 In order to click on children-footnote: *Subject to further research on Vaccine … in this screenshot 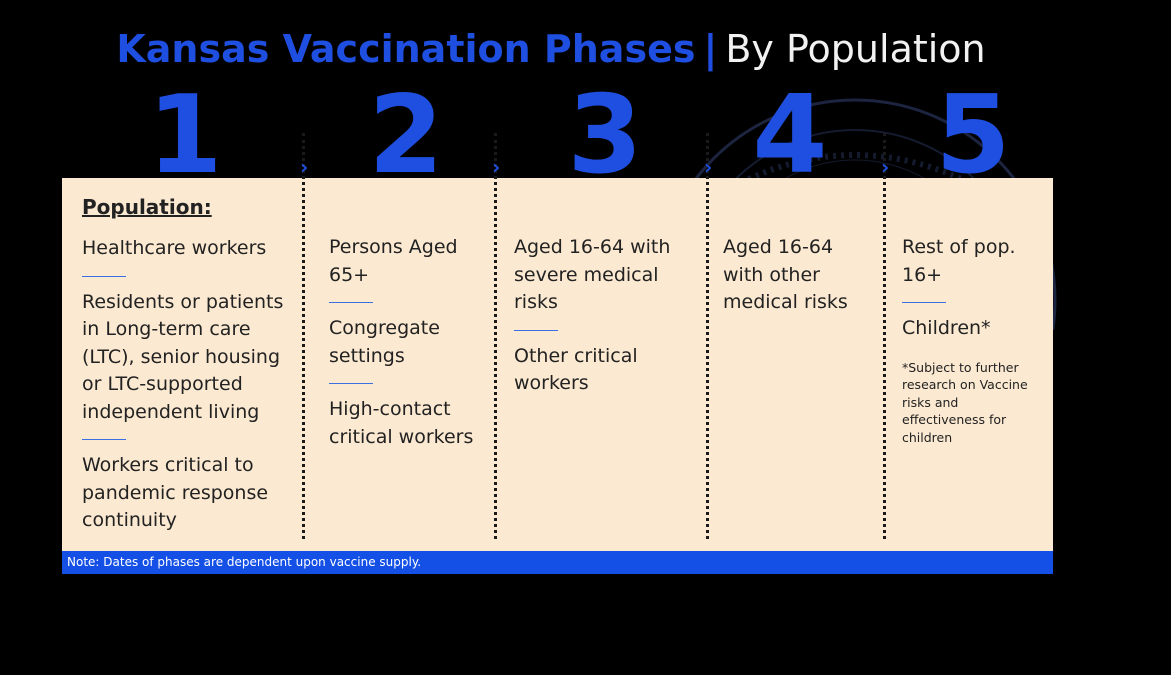, I will do `click(965, 402)`.